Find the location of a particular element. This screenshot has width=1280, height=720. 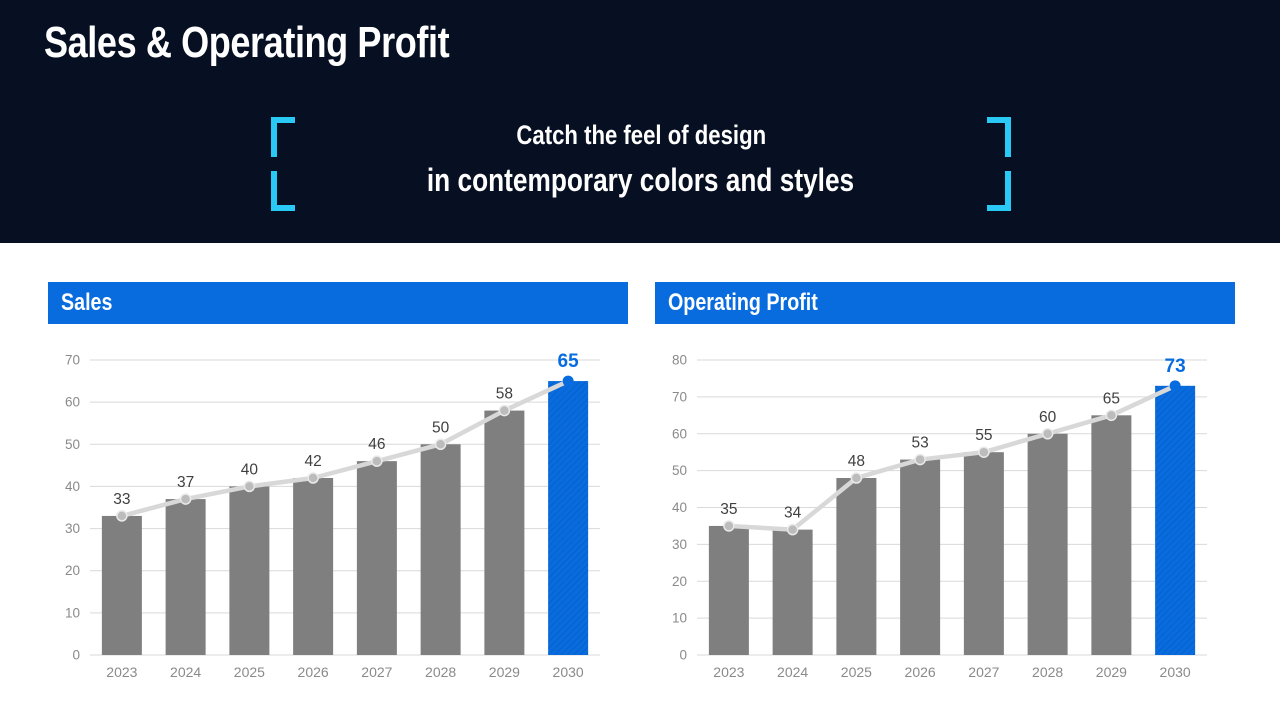

value-label-2028: 60 is located at coordinates (1048, 417).